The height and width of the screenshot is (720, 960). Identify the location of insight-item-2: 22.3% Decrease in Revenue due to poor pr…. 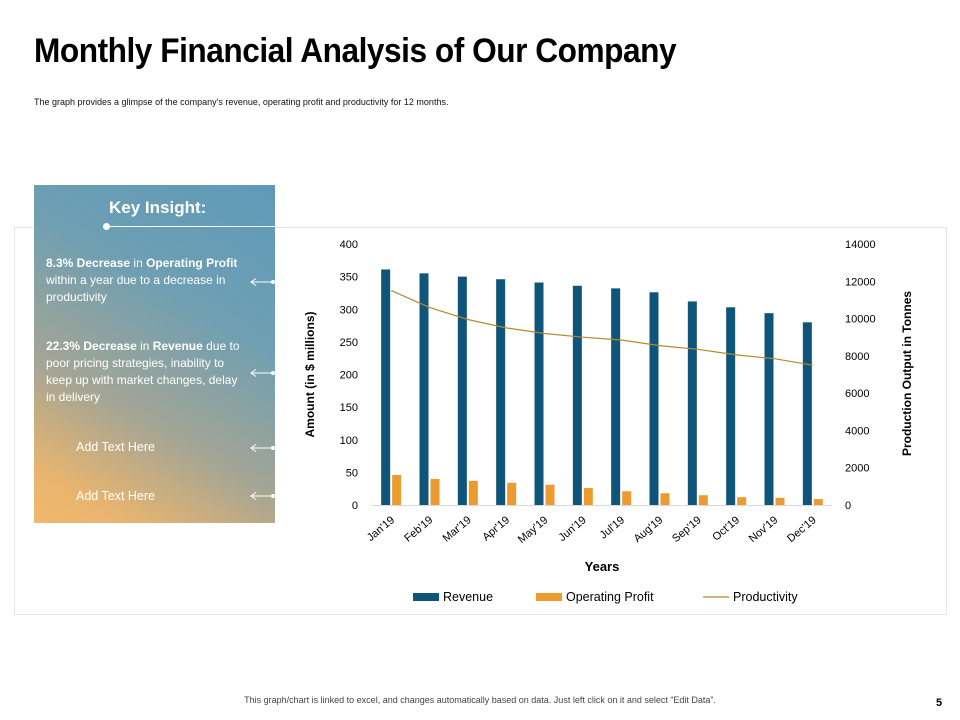
(143, 372).